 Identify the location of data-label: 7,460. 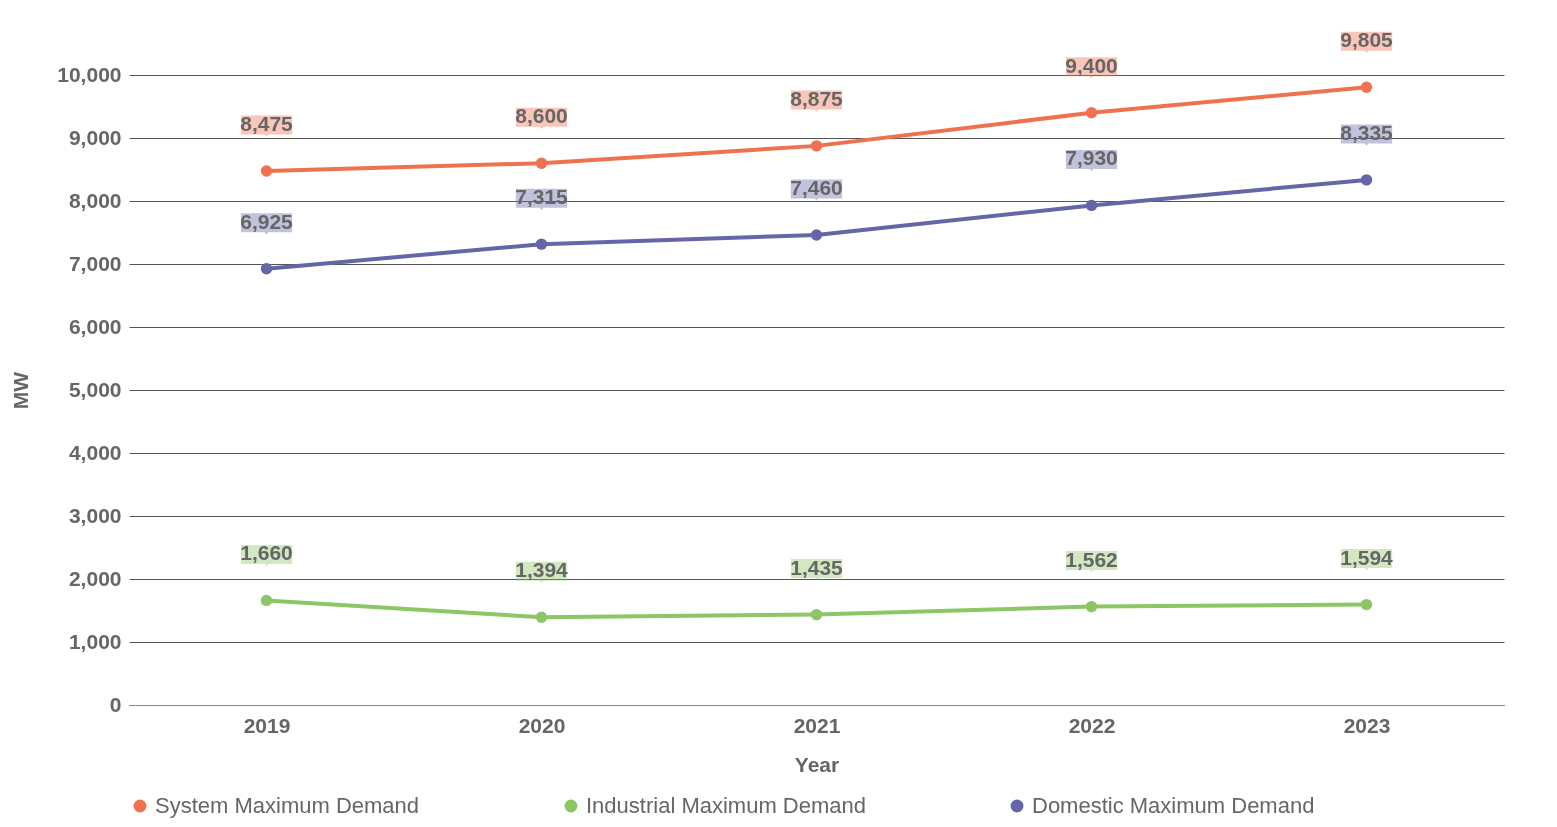
(816, 188).